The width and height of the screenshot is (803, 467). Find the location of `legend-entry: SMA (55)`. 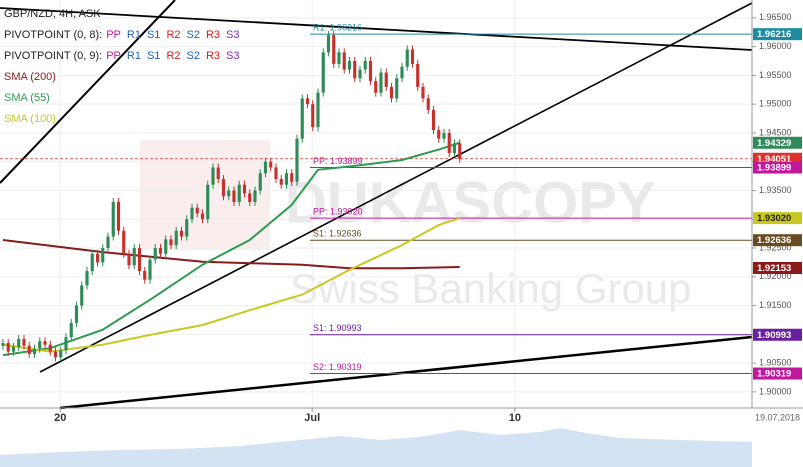

legend-entry: SMA (55) is located at coordinates (27, 98).